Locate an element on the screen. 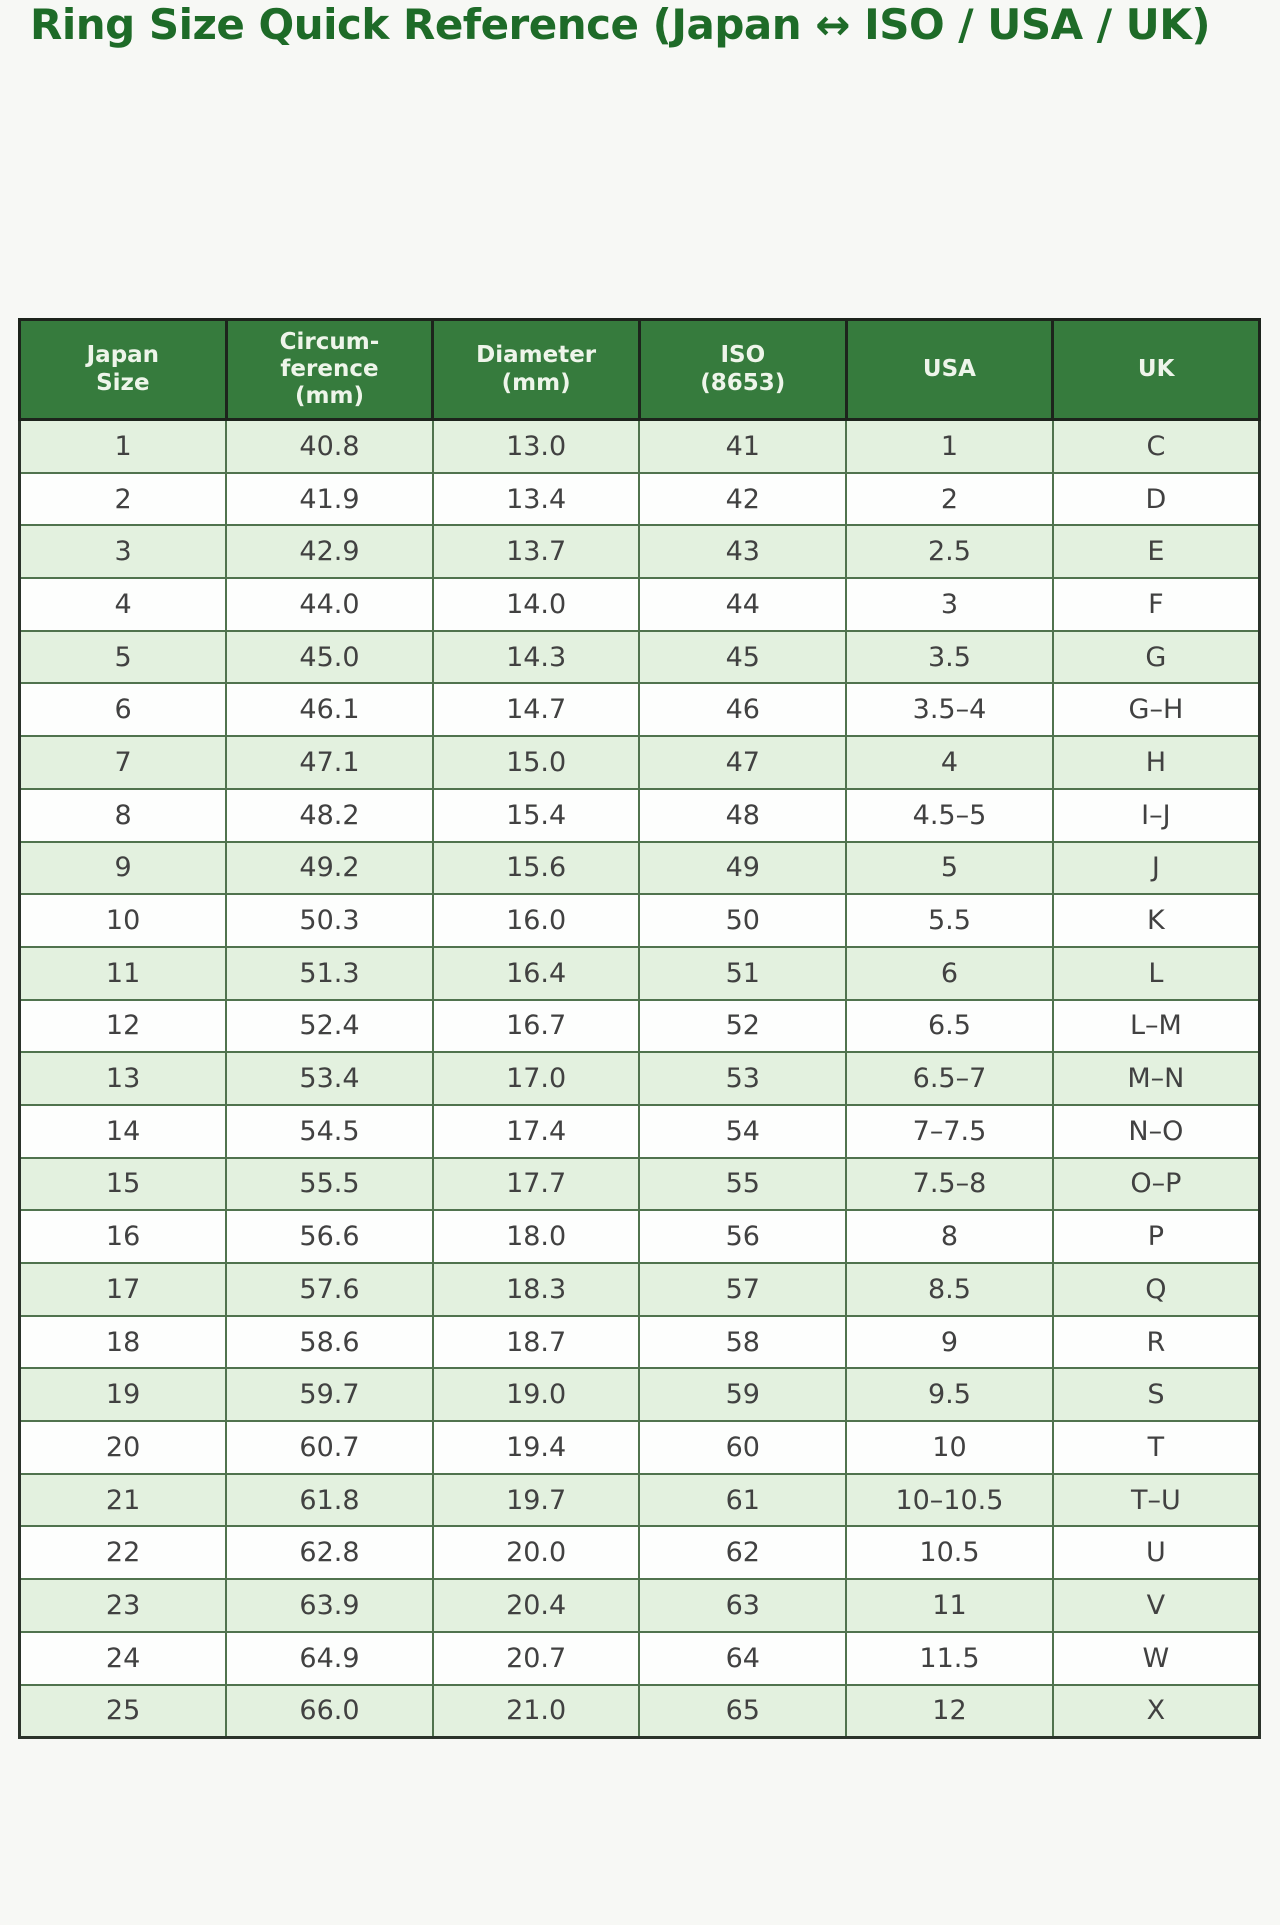 This screenshot has height=1925, width=1280. table-cell: 7–7.5 is located at coordinates (949, 1131).